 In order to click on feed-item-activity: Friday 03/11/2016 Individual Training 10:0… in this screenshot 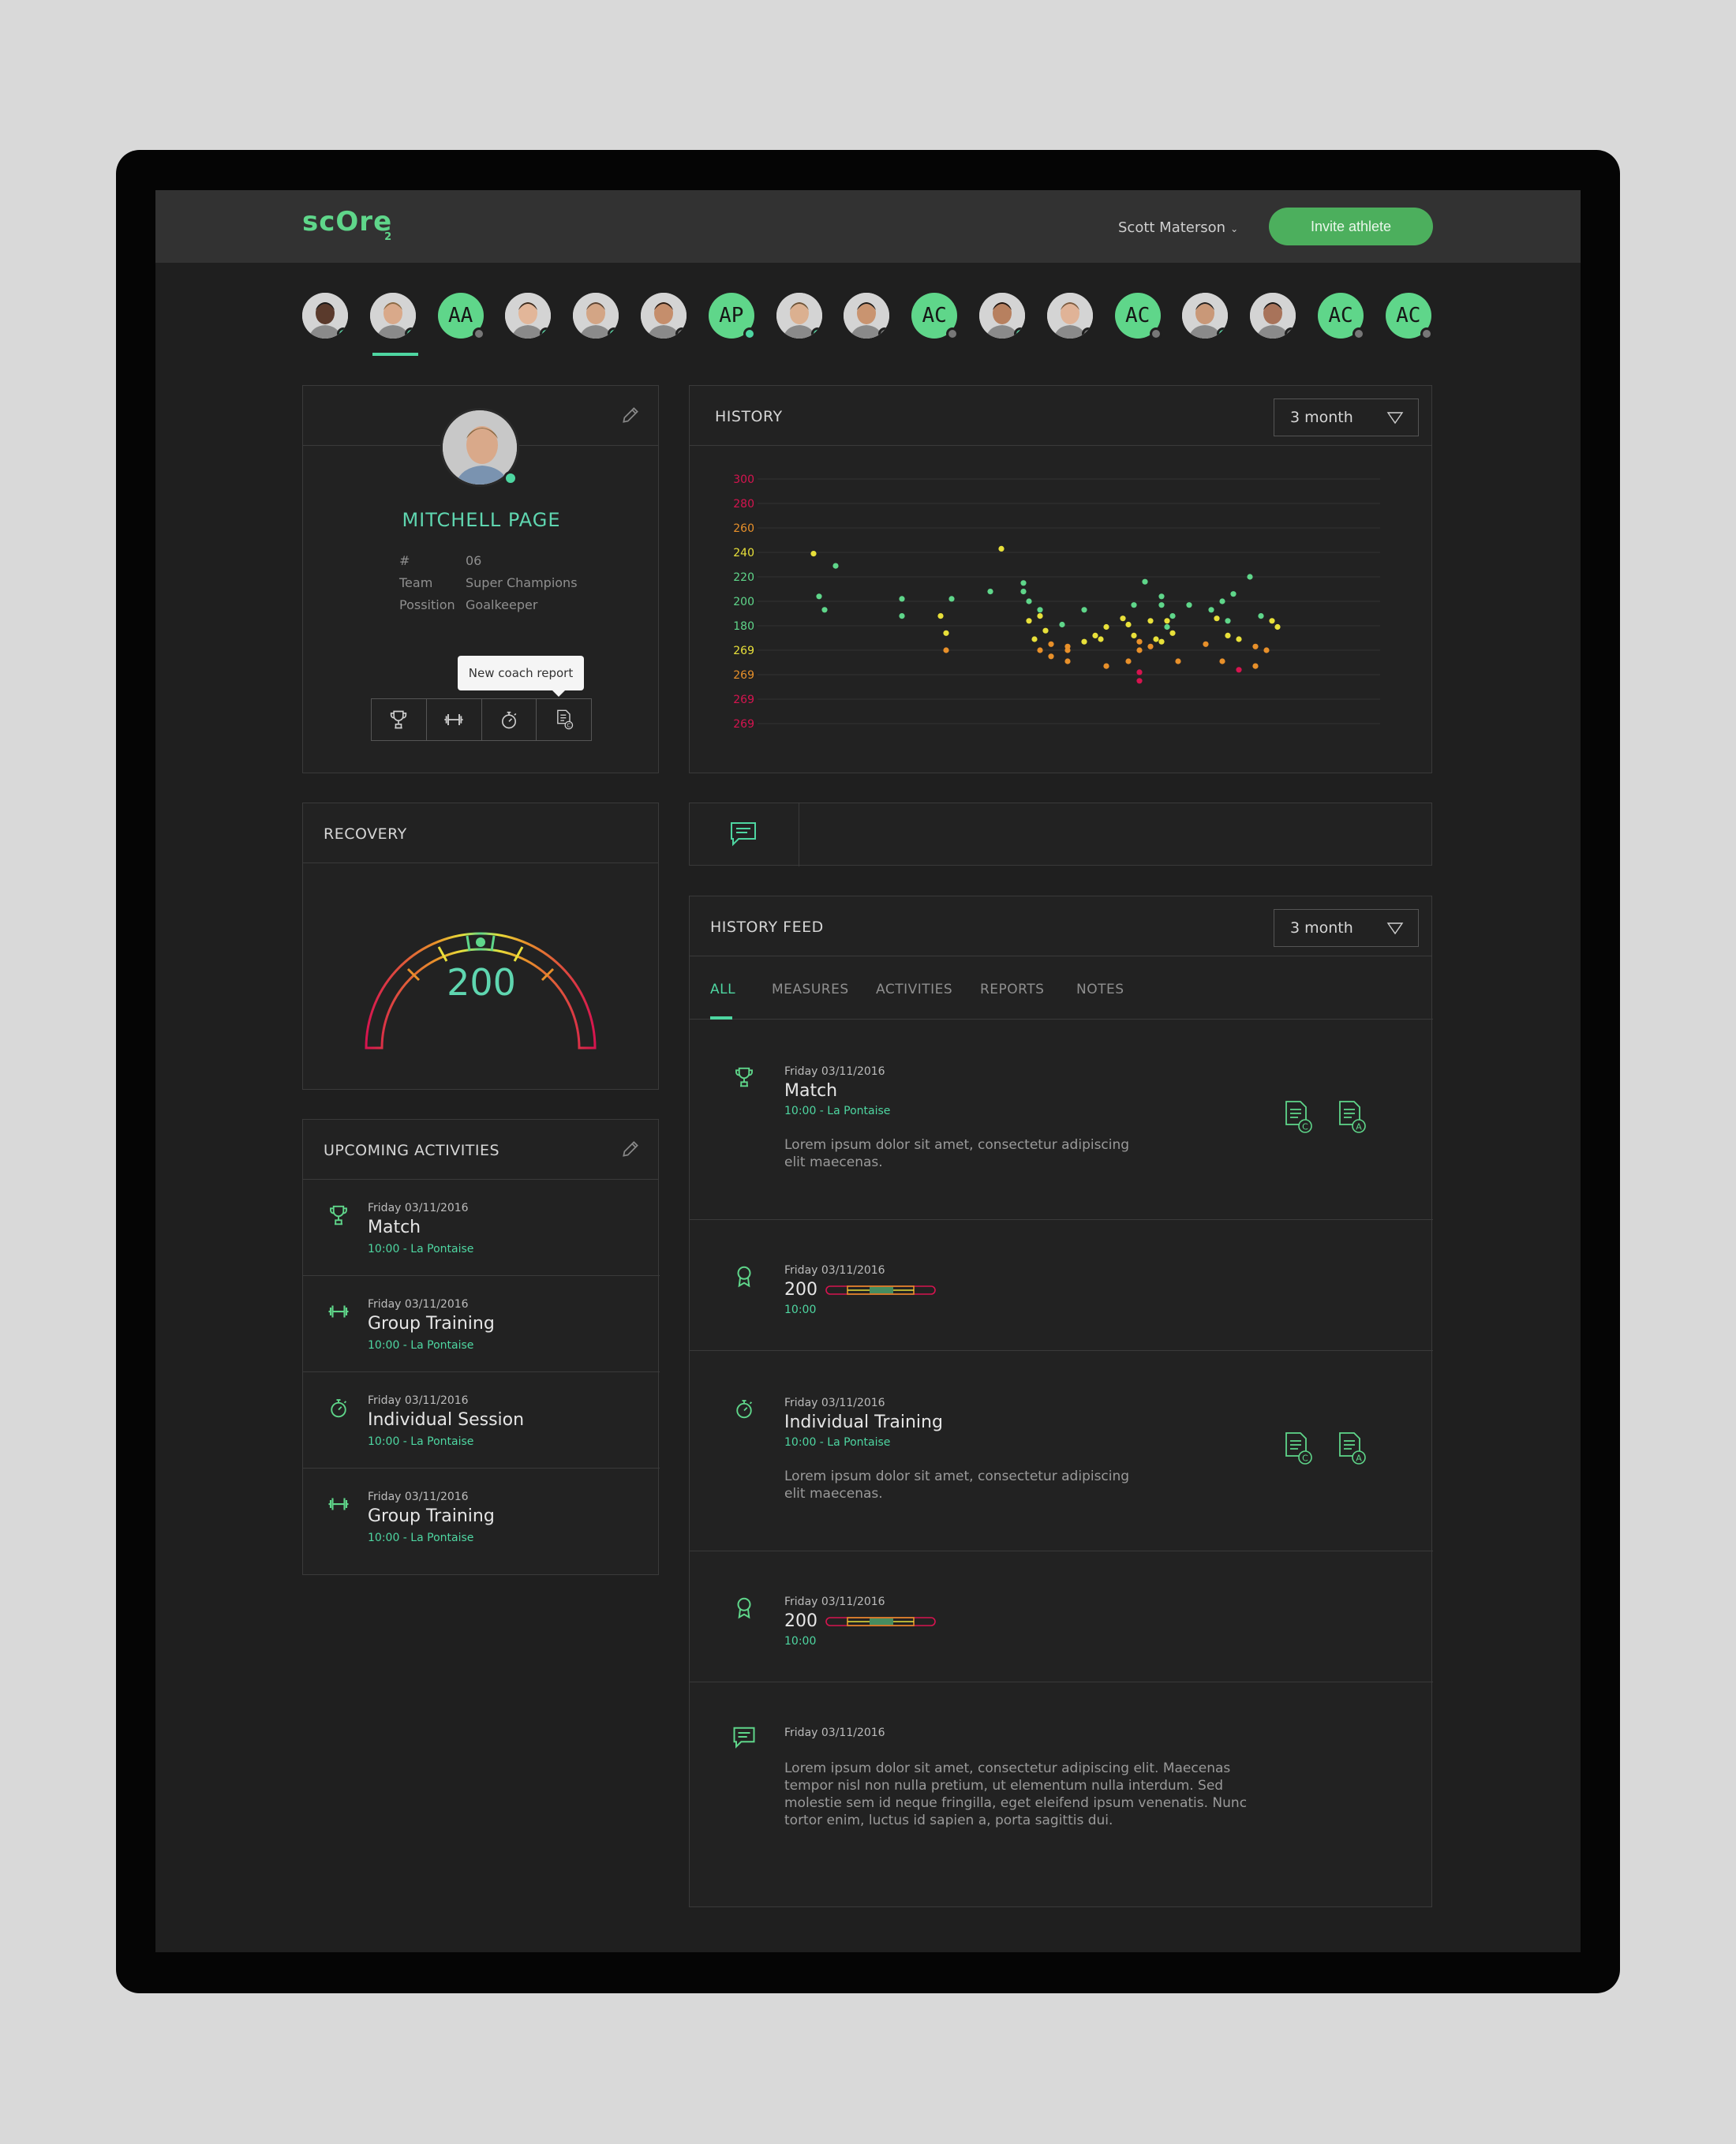, I will do `click(1061, 1451)`.